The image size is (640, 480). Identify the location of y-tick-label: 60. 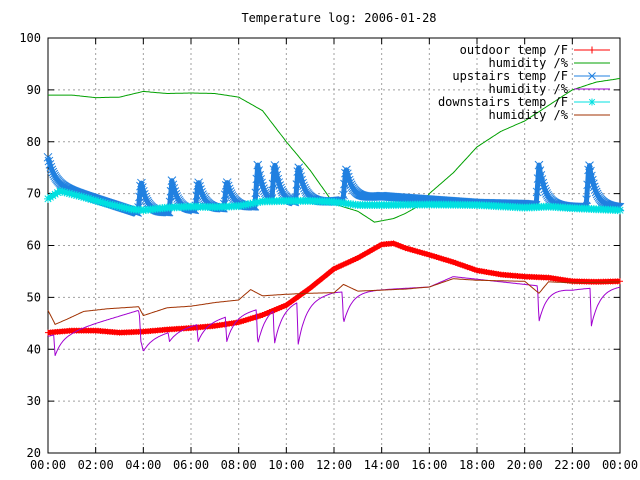
(34, 246).